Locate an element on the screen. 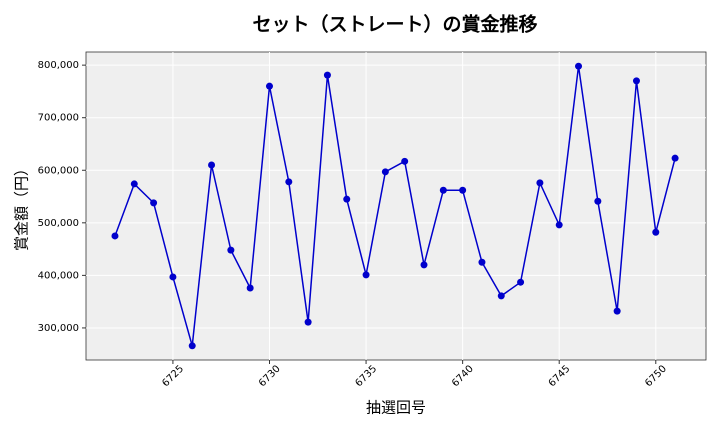 This screenshot has width=720, height=432. y-axis-label: 賞金額（円） is located at coordinates (22, 206).